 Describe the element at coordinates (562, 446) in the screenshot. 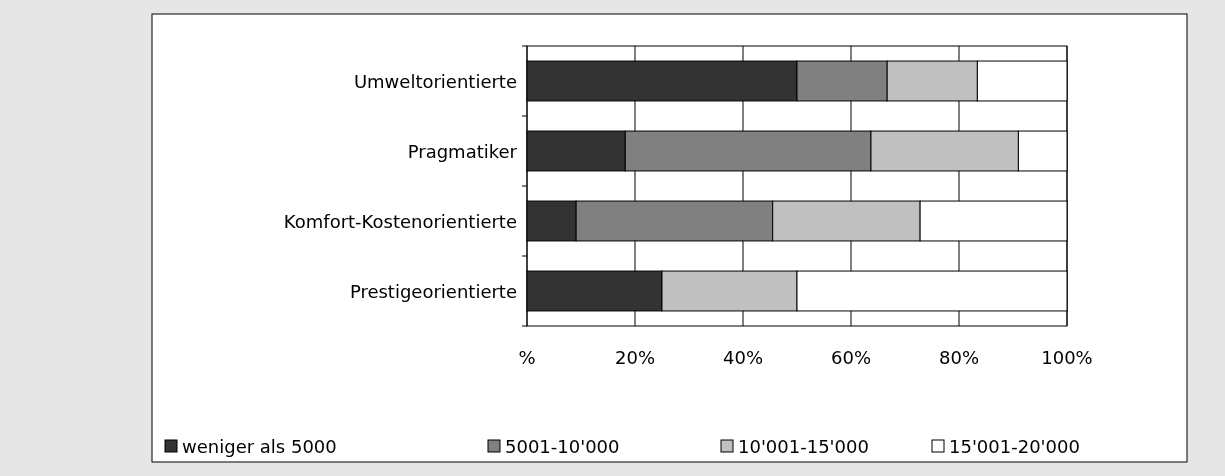

I see `legend-label: 5001-10'000` at that location.